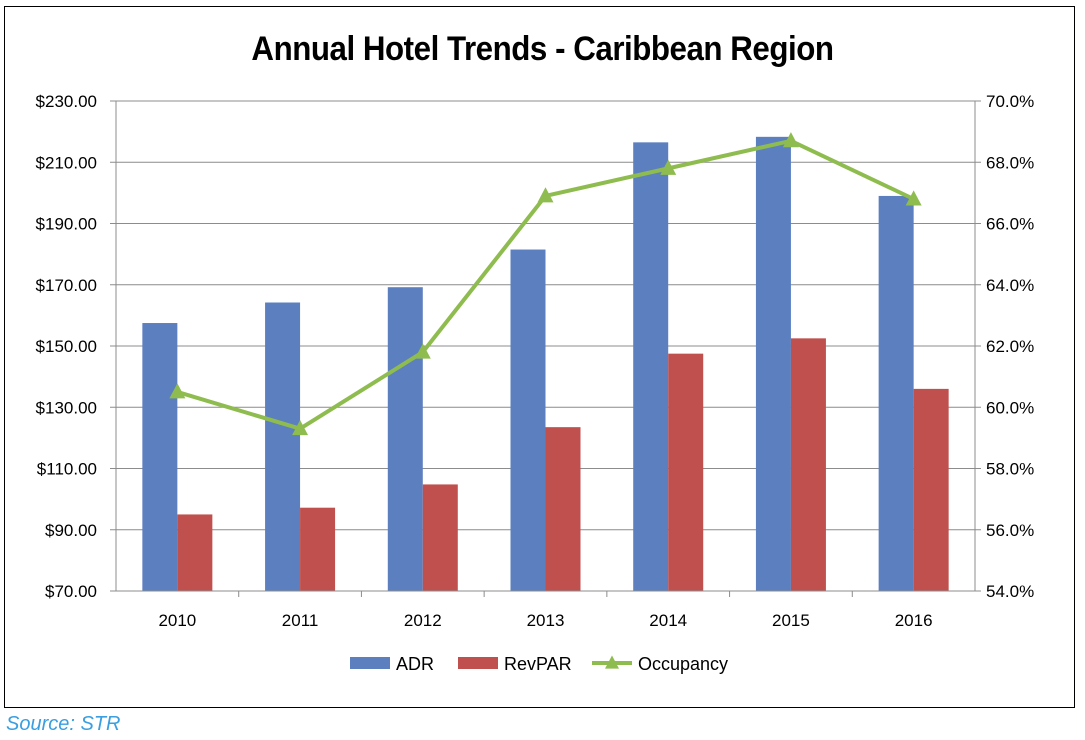 Image resolution: width=1085 pixels, height=740 pixels. I want to click on y-left-tick-label: $190.00, so click(66, 224).